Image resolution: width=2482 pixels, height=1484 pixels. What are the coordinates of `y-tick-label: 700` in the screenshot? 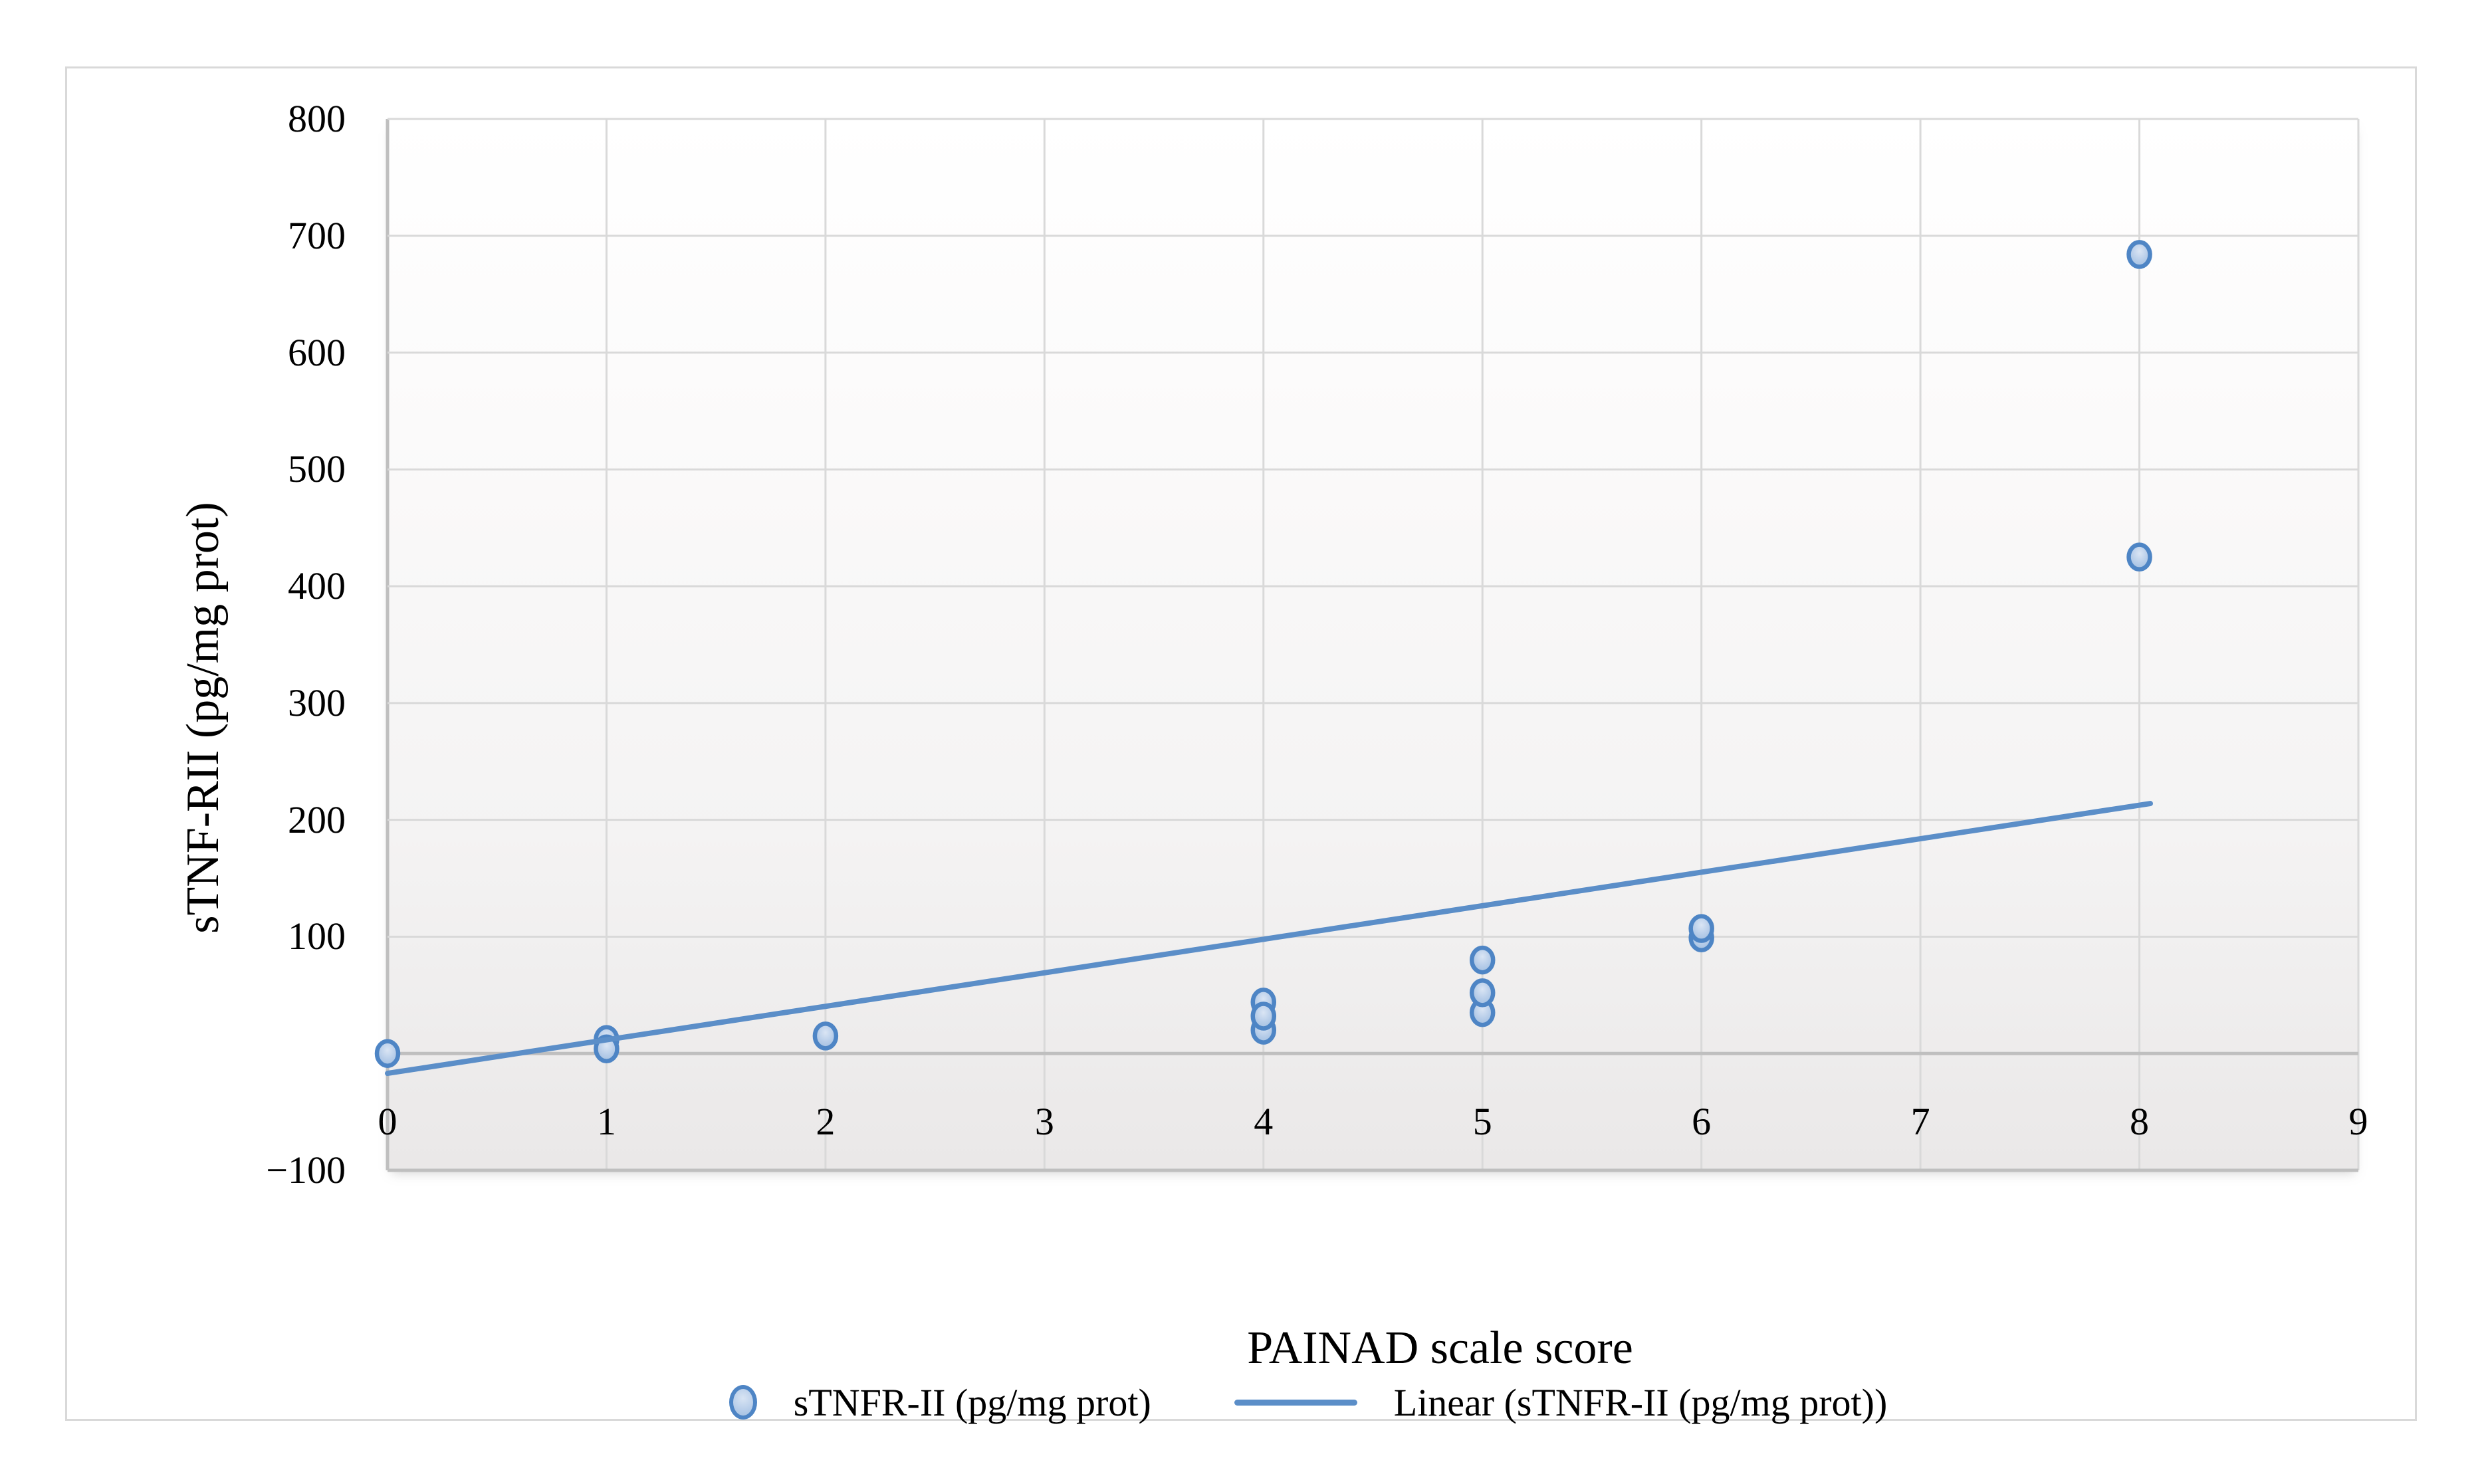 It's located at (317, 235).